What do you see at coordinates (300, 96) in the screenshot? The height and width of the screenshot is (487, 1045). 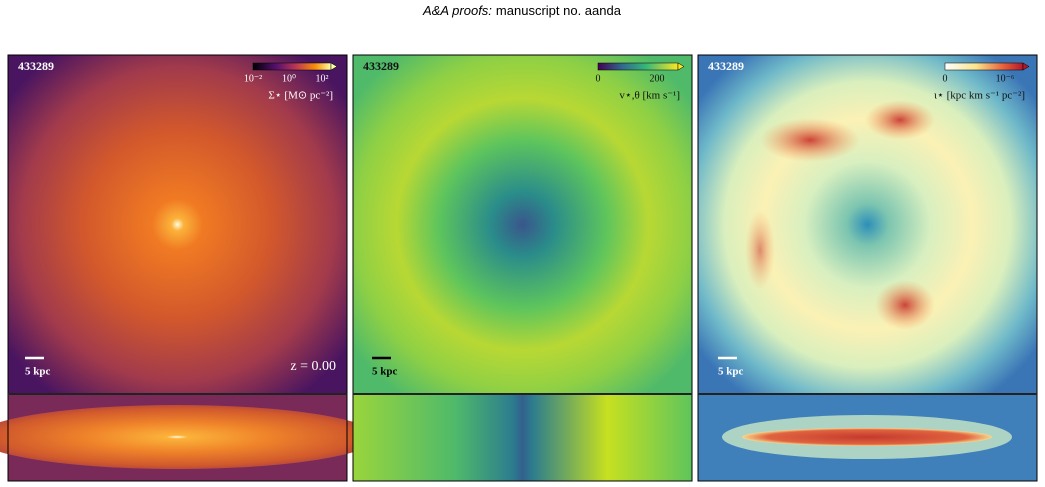 I see `colorbar-label: Σ⋆ [M⊙ pc⁻²]` at bounding box center [300, 96].